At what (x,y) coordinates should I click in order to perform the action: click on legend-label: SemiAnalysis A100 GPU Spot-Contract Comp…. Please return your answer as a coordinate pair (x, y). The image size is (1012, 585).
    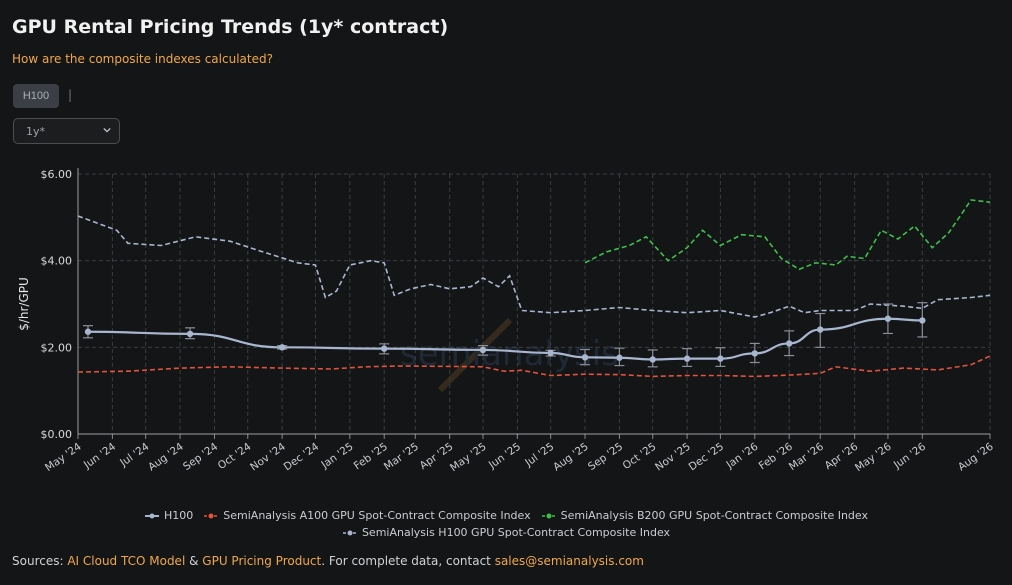
    Looking at the image, I should click on (377, 515).